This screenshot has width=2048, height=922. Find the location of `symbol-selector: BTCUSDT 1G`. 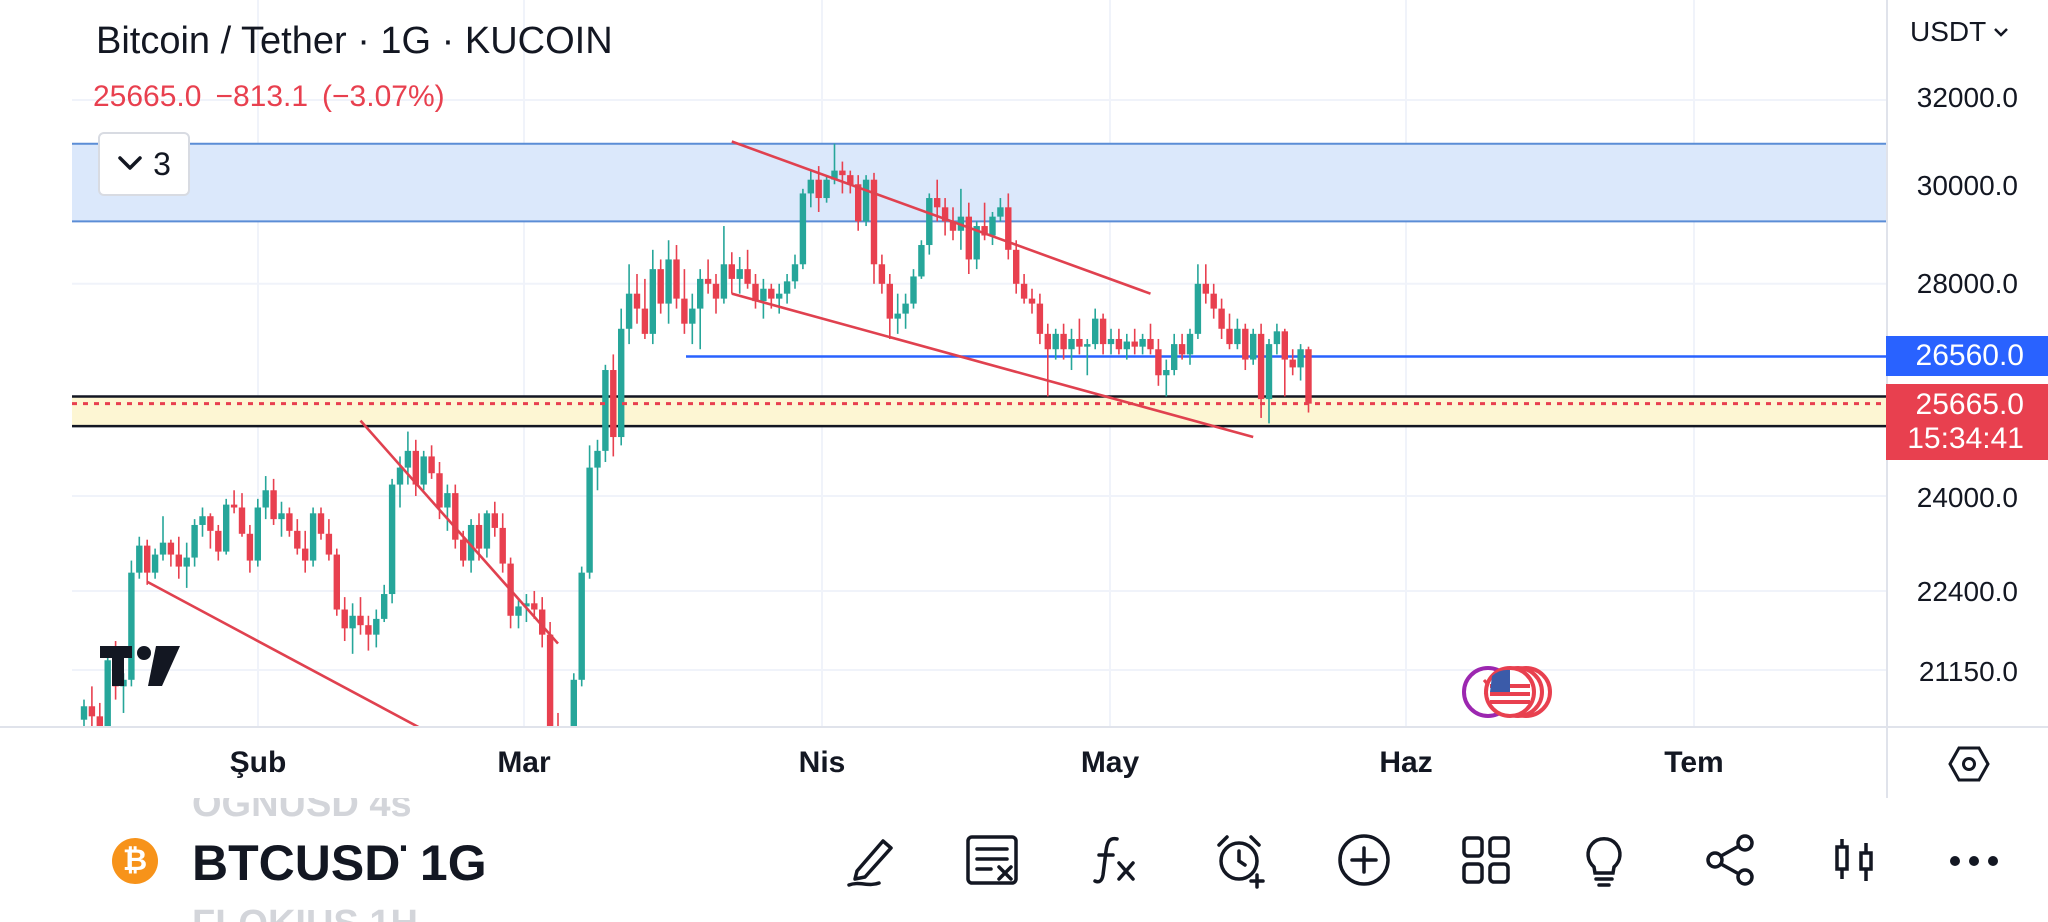

symbol-selector: BTCUSDT 1G is located at coordinates (339, 863).